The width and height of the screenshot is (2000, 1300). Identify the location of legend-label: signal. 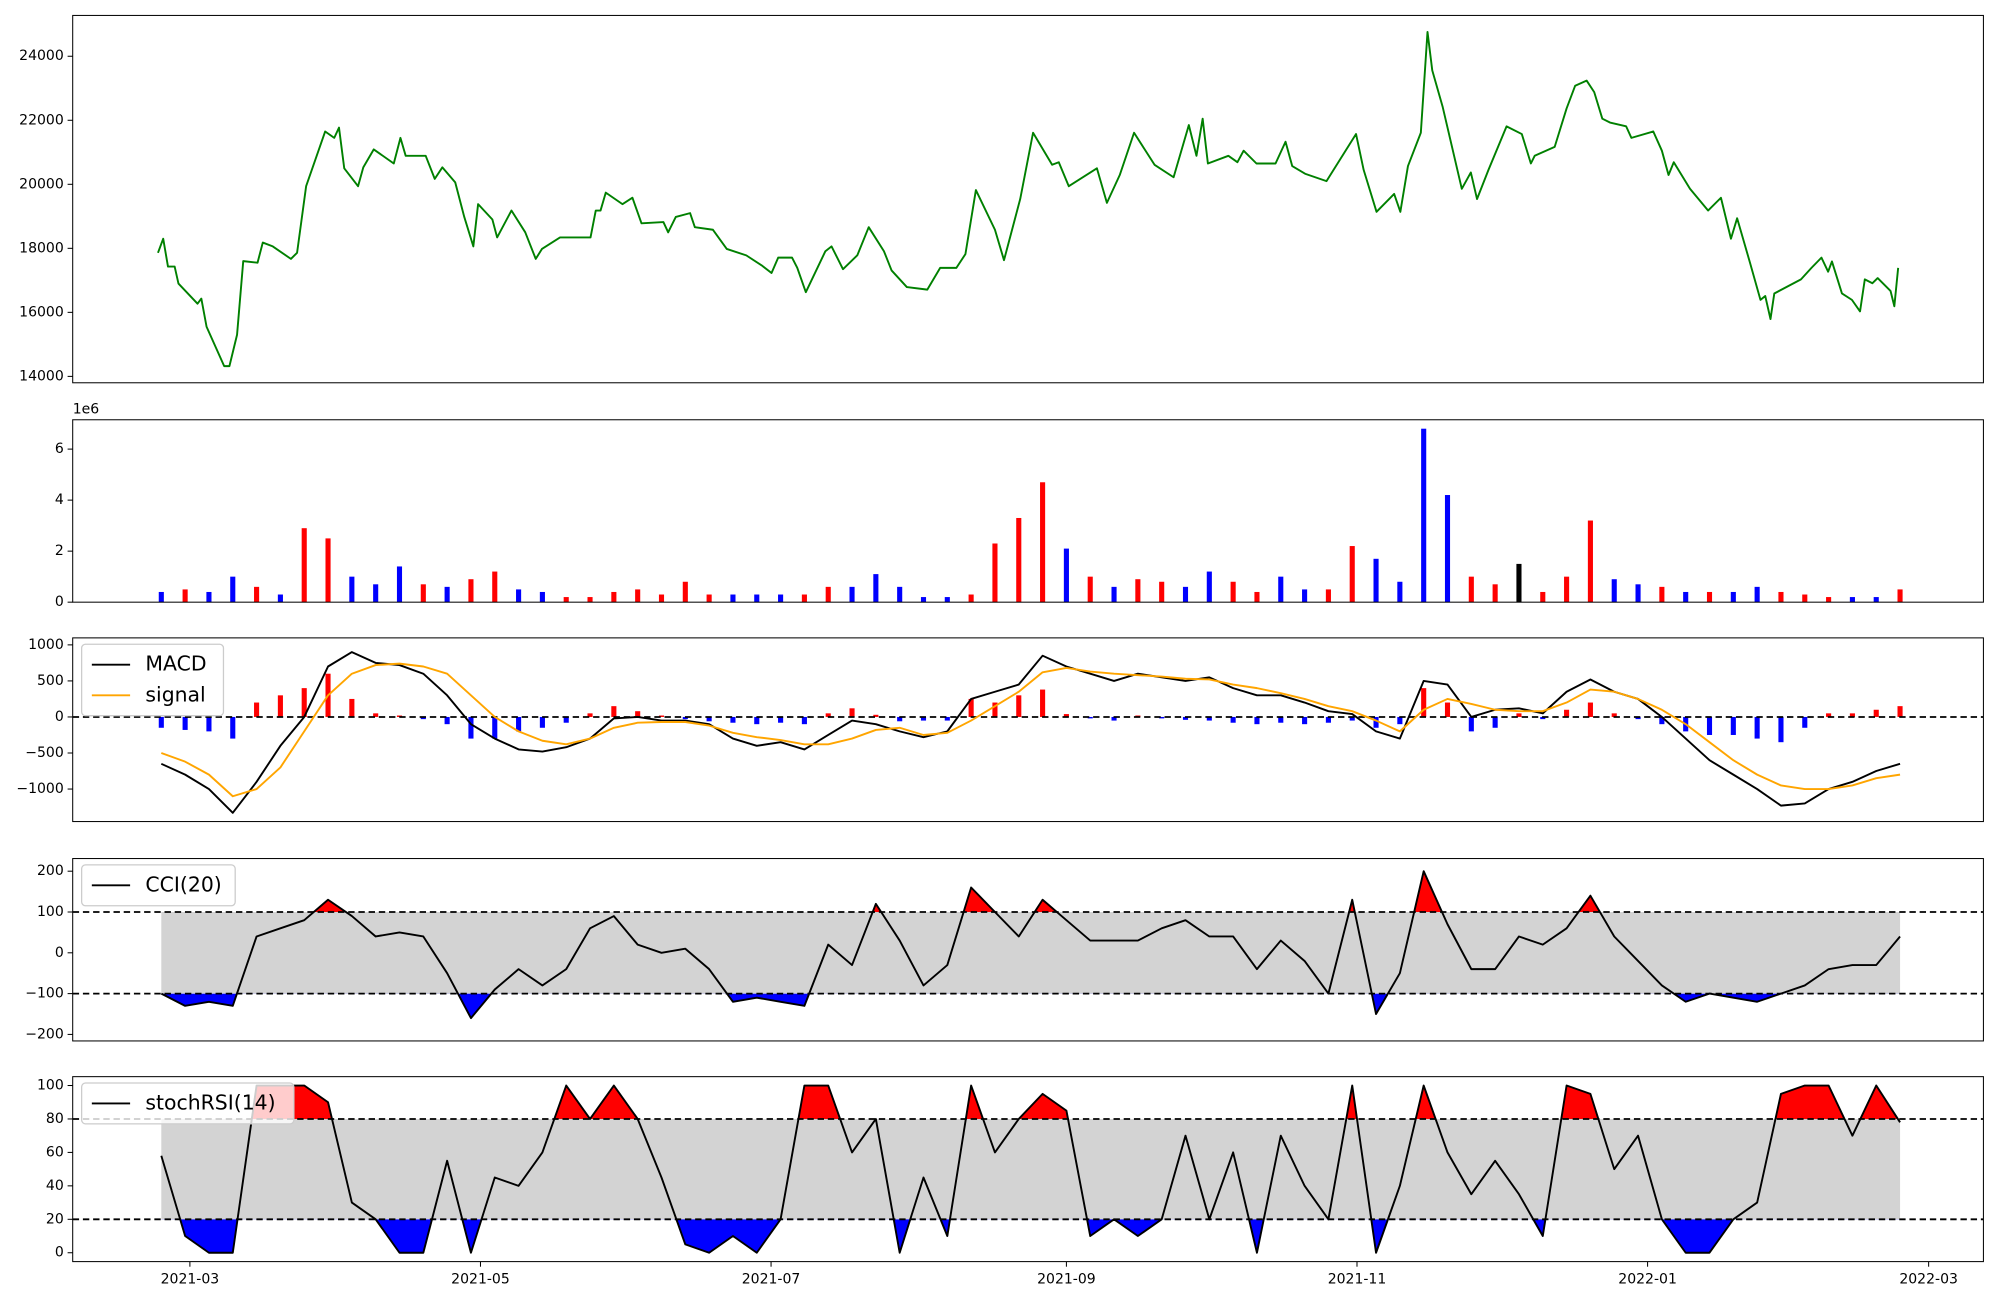
(175, 694).